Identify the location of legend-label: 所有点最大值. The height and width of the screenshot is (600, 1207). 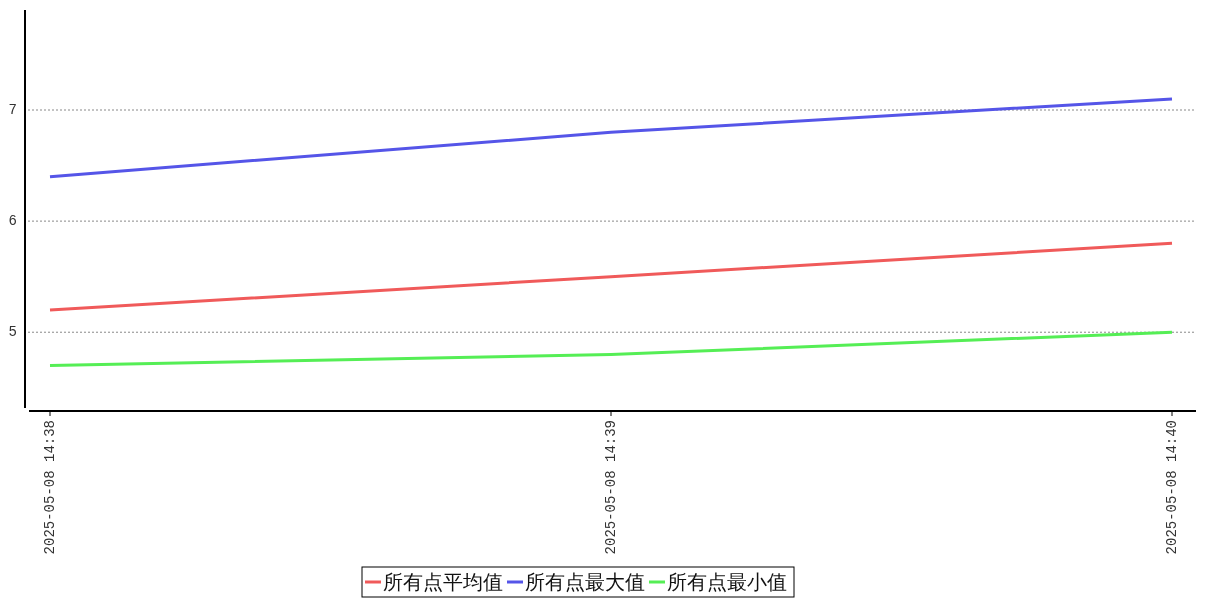
(585, 582).